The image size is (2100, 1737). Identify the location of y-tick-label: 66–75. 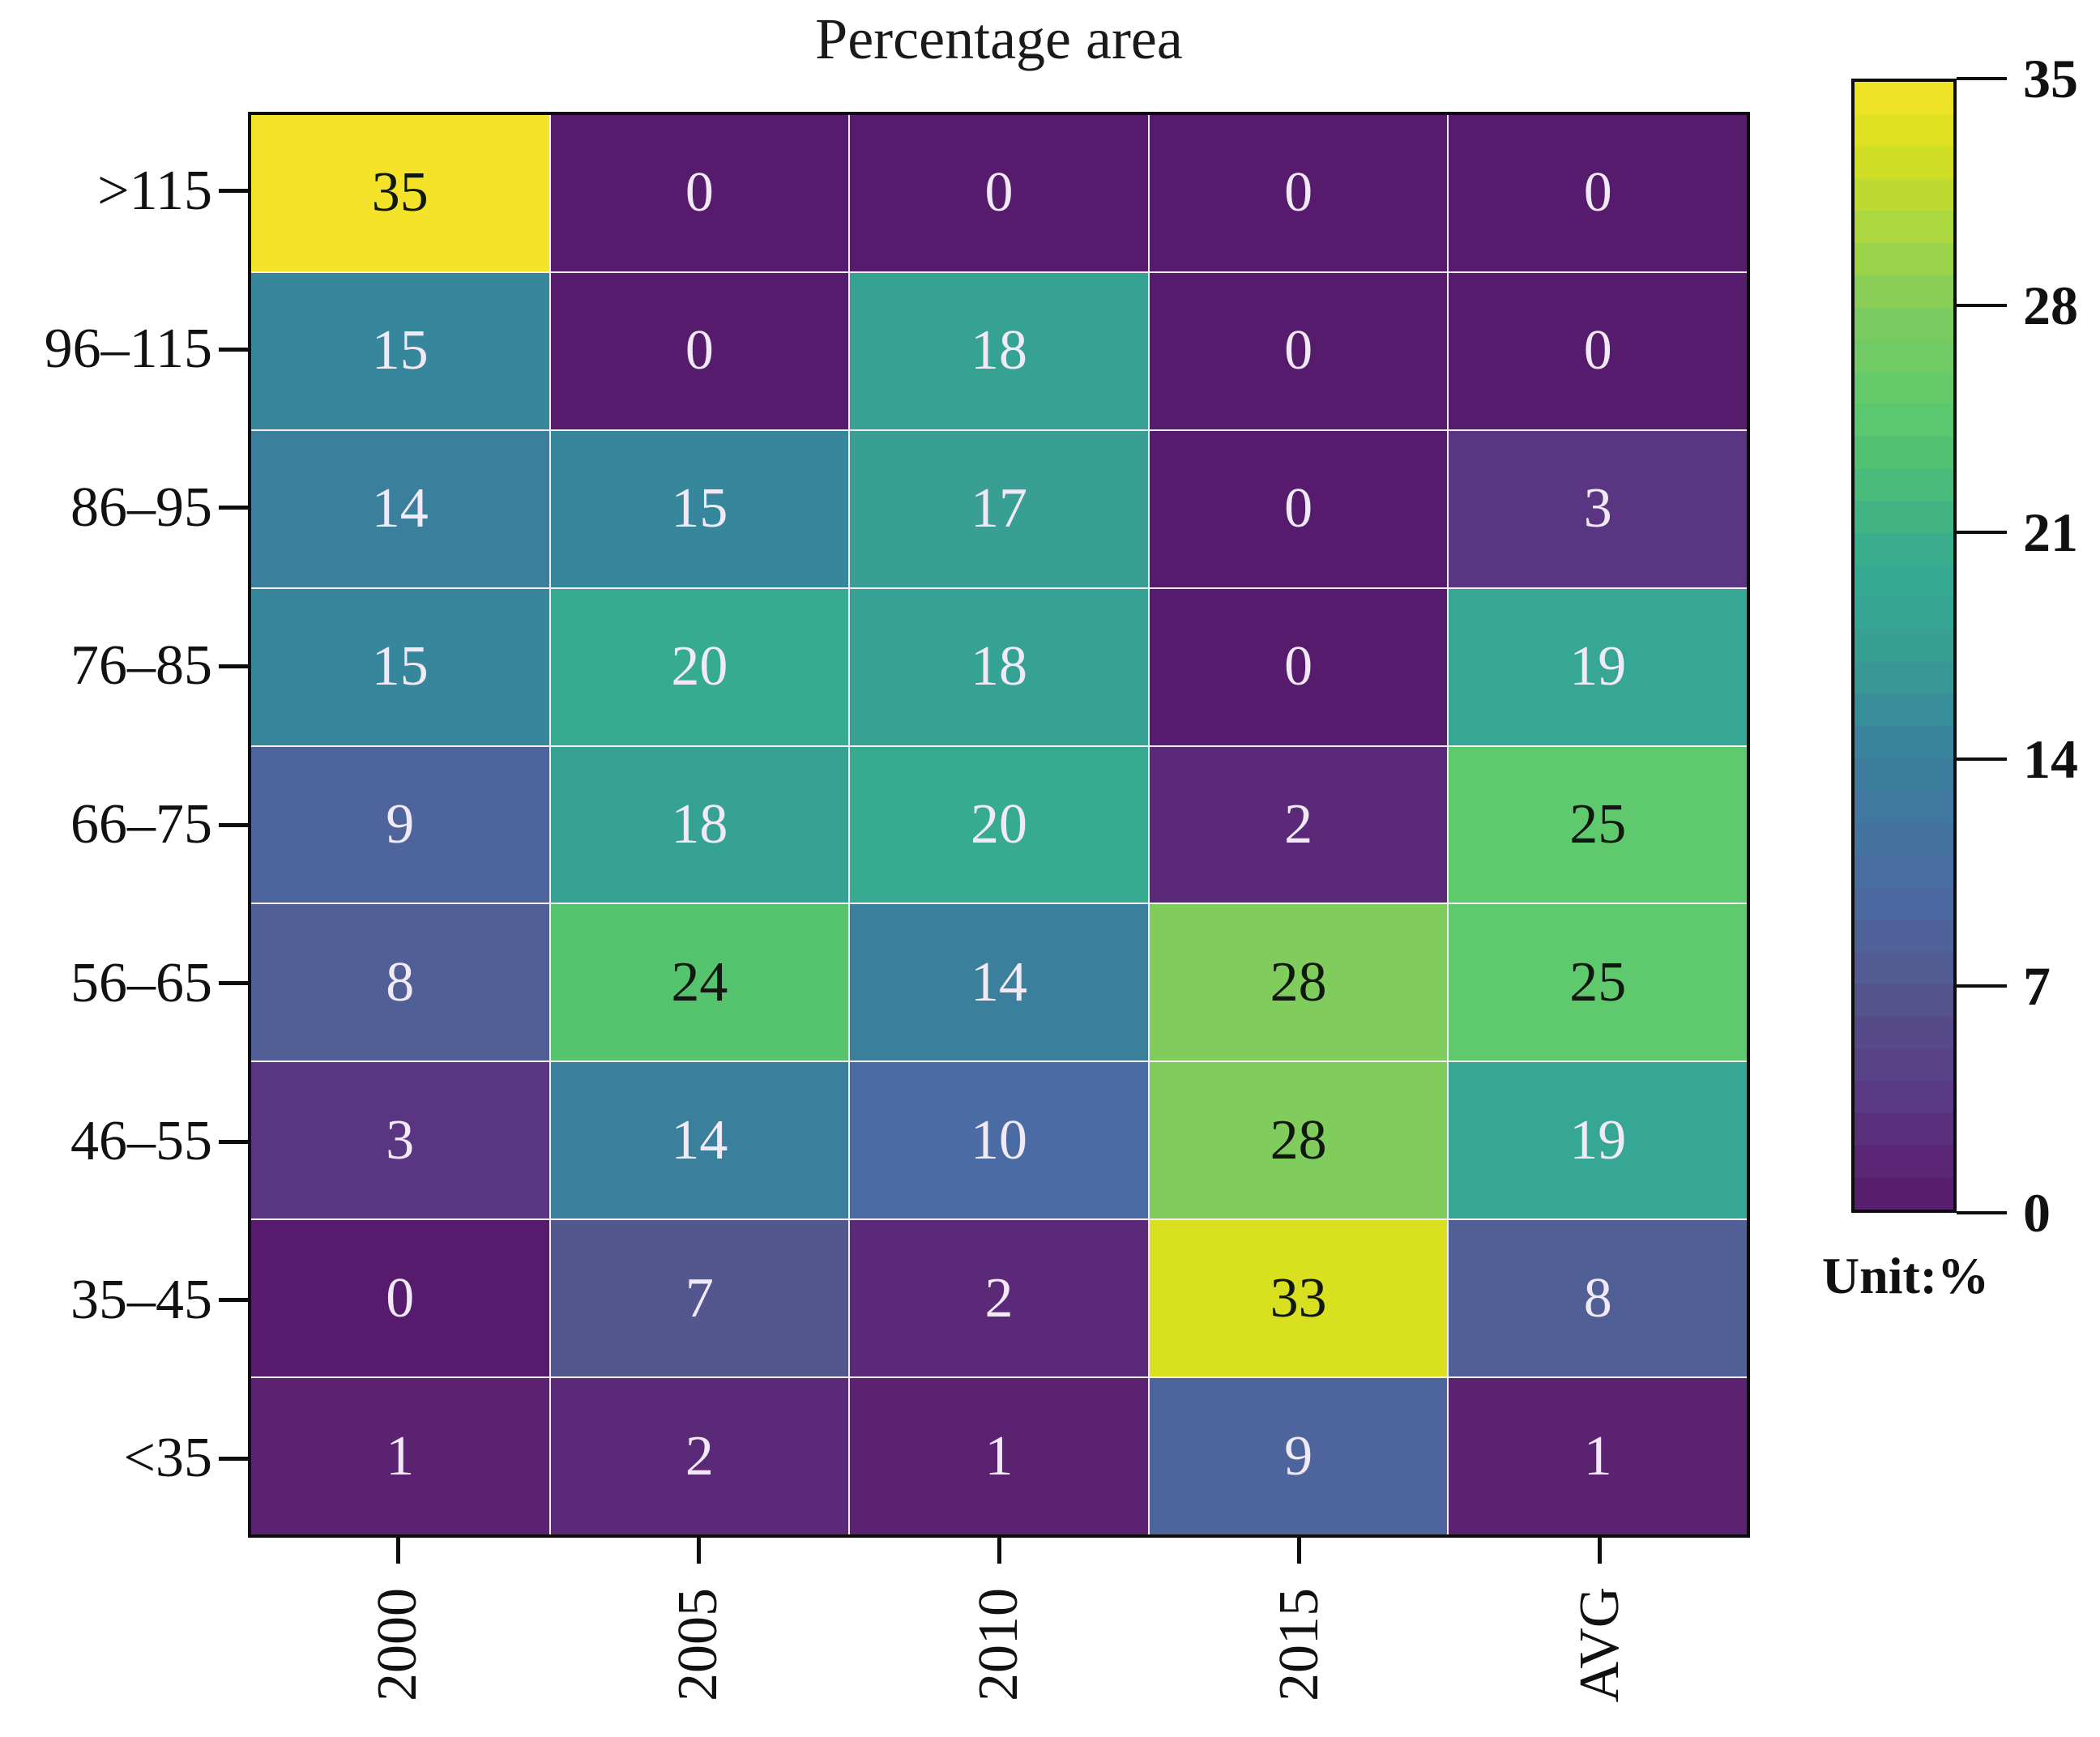
(141, 824).